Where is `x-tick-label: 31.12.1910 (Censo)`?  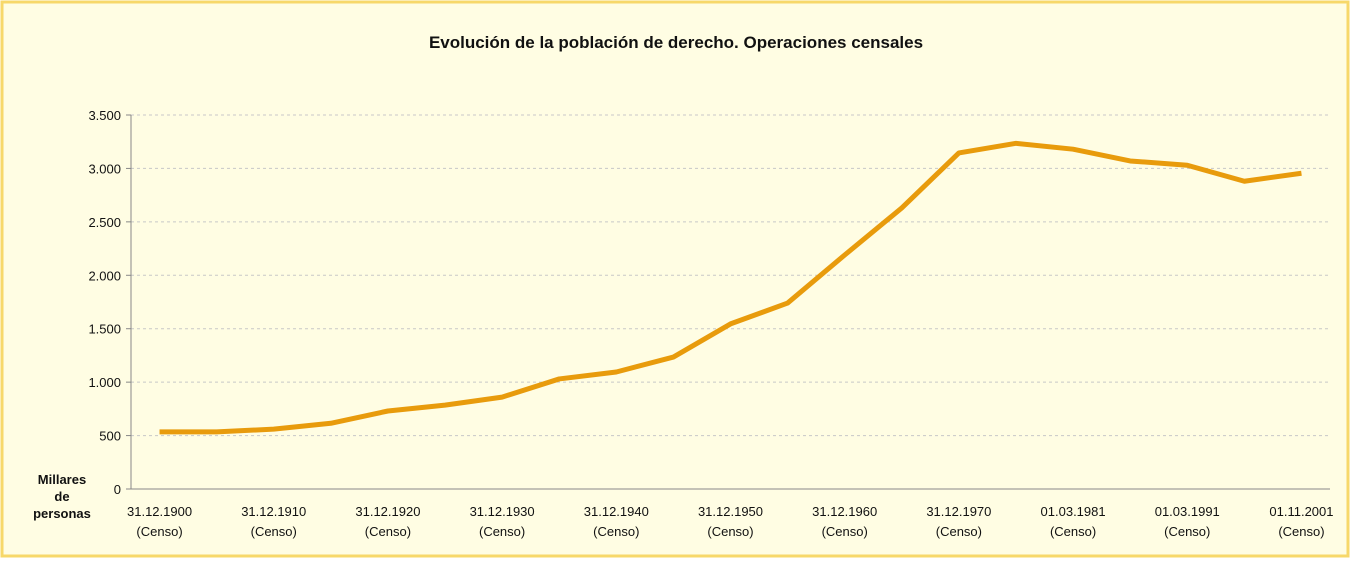
x-tick-label: 31.12.1910 (Censo) is located at coordinates (273, 521).